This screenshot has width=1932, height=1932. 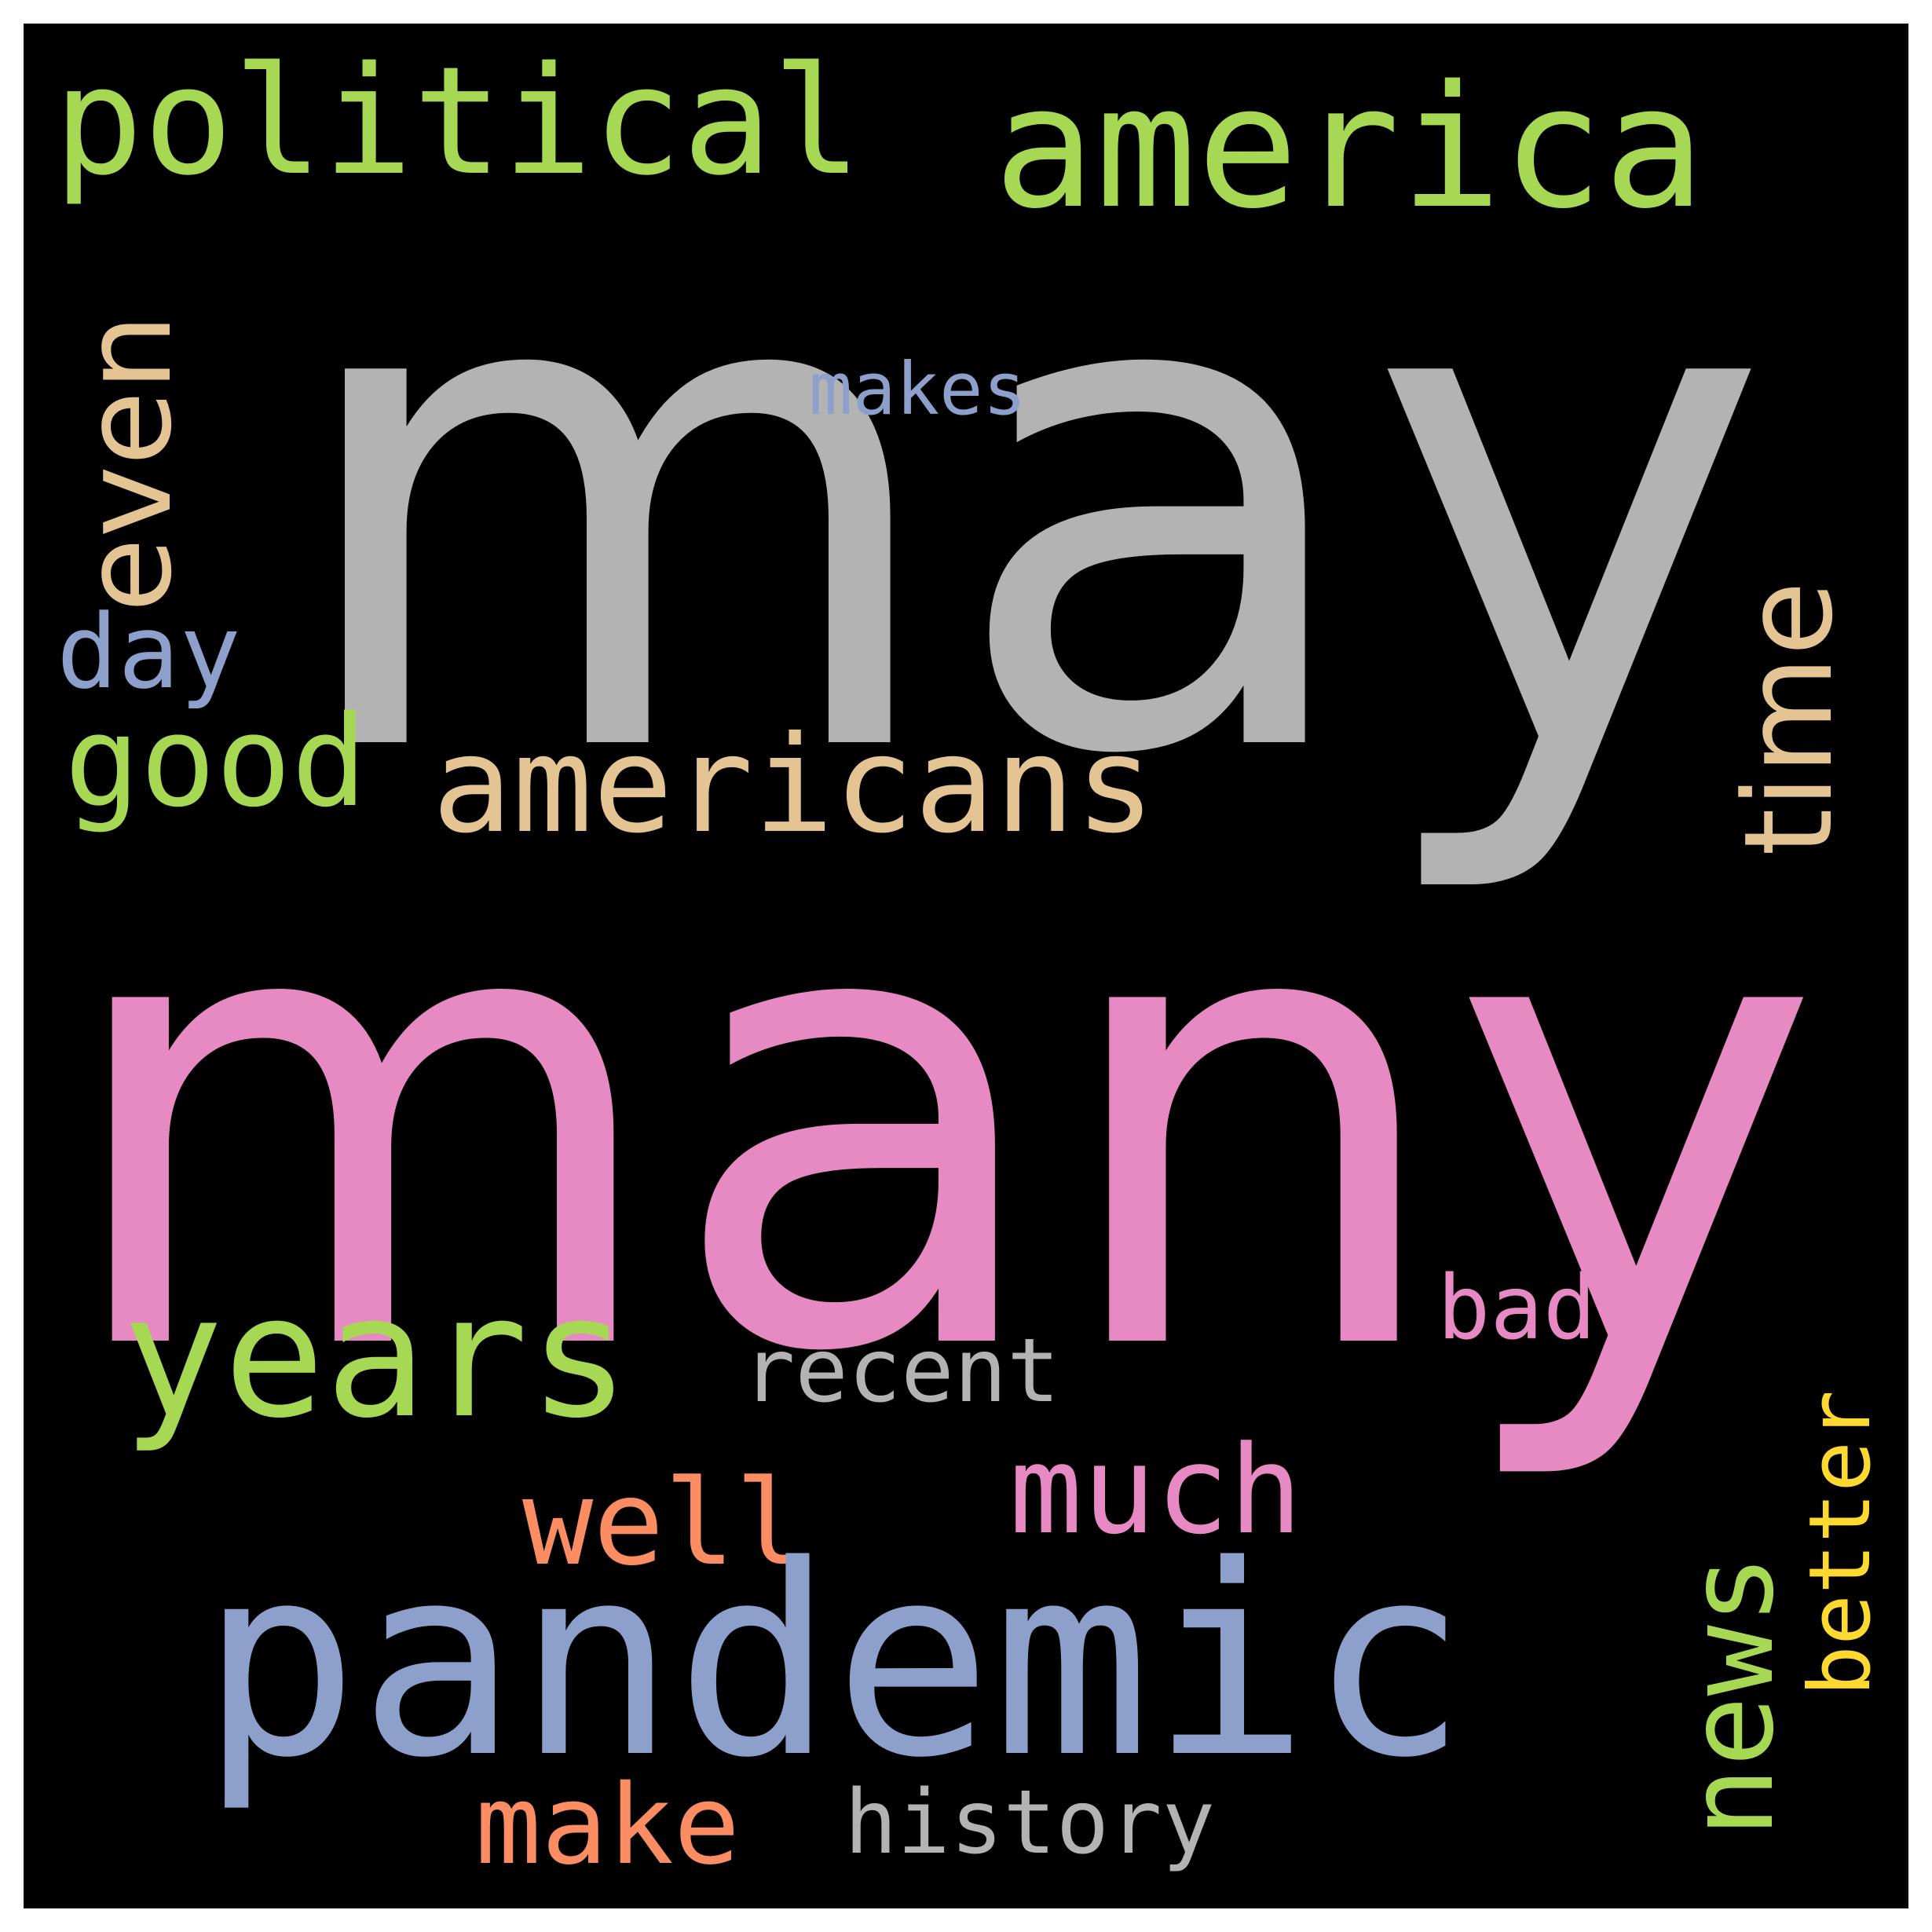 I want to click on word-america: america, so click(x=1350, y=147).